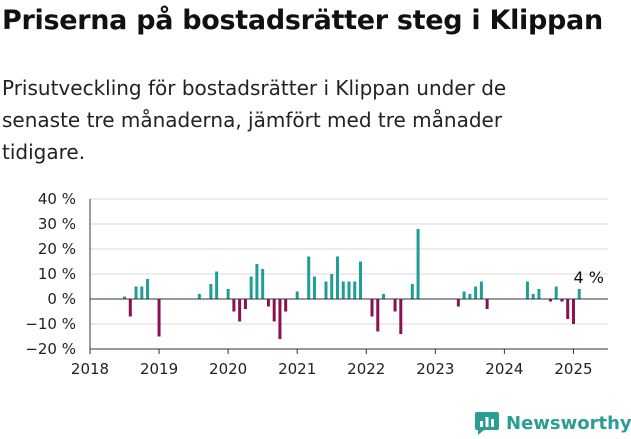 This screenshot has height=439, width=631. Describe the element at coordinates (573, 369) in the screenshot. I see `x-tick-label: 2025` at that location.